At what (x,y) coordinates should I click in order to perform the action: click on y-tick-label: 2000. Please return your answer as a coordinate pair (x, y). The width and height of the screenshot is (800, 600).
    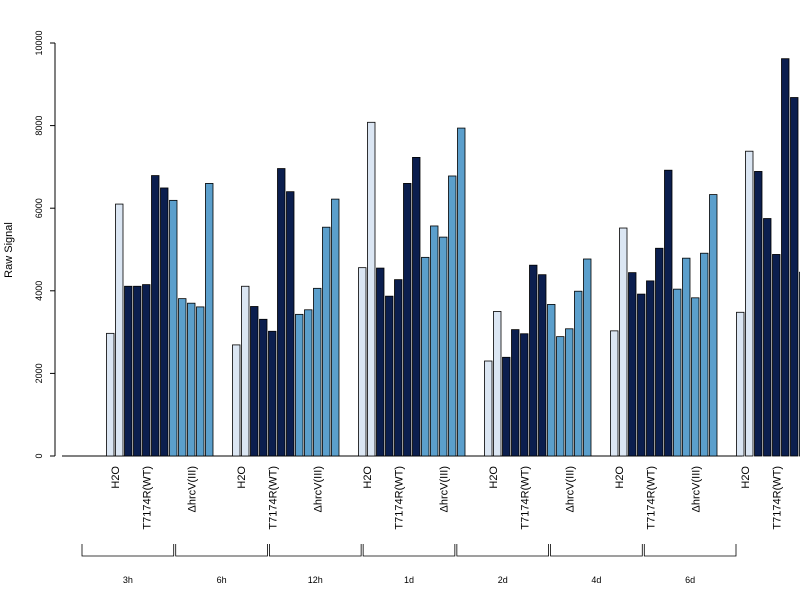
    Looking at the image, I should click on (39, 373).